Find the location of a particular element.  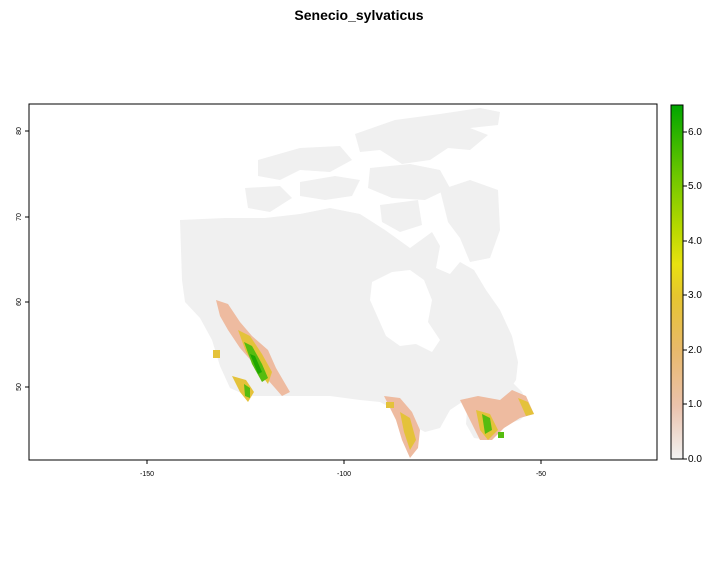

legend-label: 5.0 is located at coordinates (695, 186).